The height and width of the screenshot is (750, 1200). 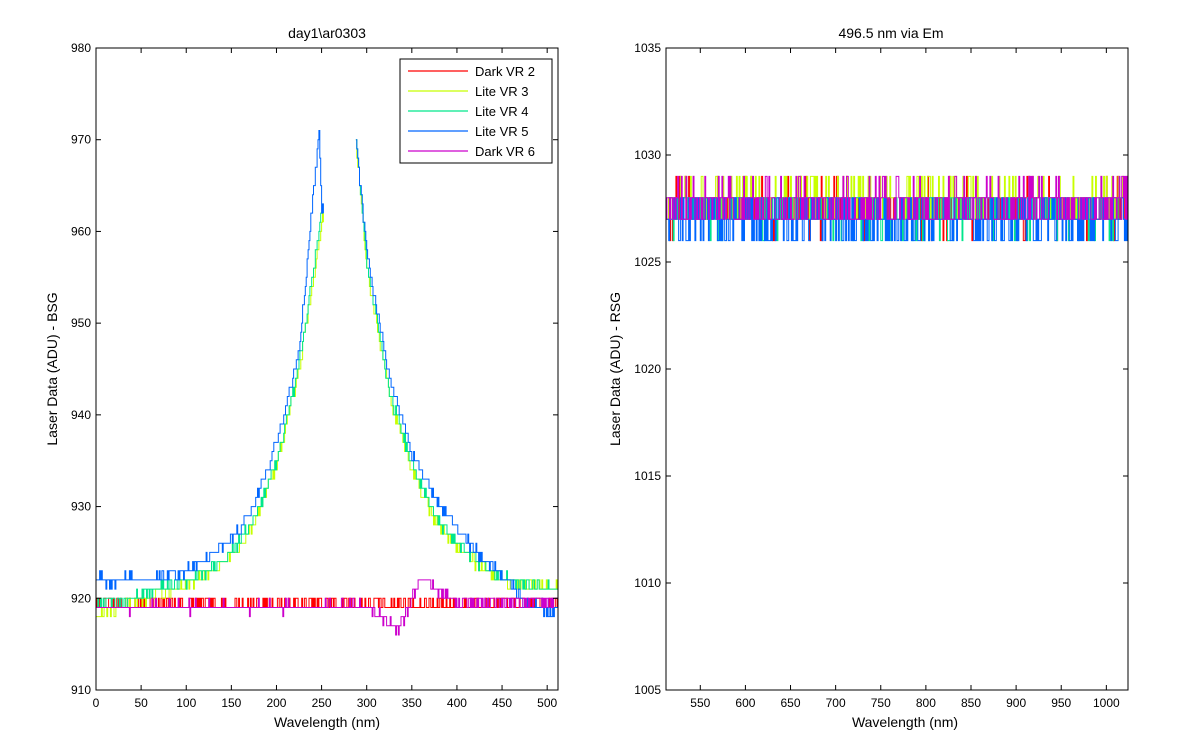 What do you see at coordinates (276, 703) in the screenshot?
I see `x-tick-label: 200` at bounding box center [276, 703].